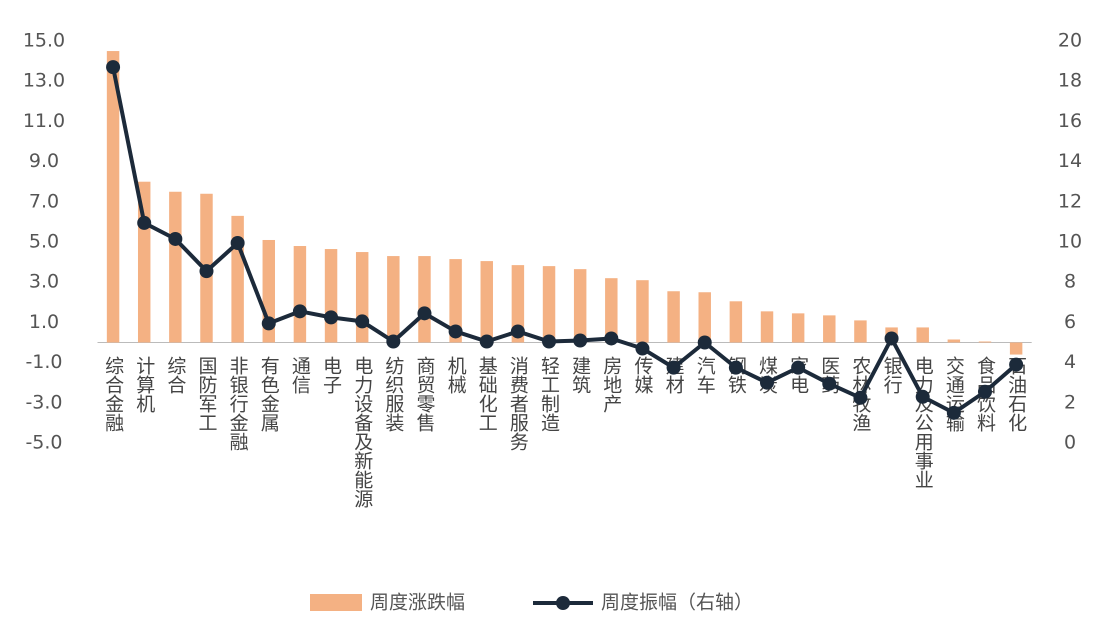 Image resolution: width=1110 pixels, height=627 pixels. Describe the element at coordinates (238, 403) in the screenshot. I see `x-tick-label: 非银行金融` at that location.